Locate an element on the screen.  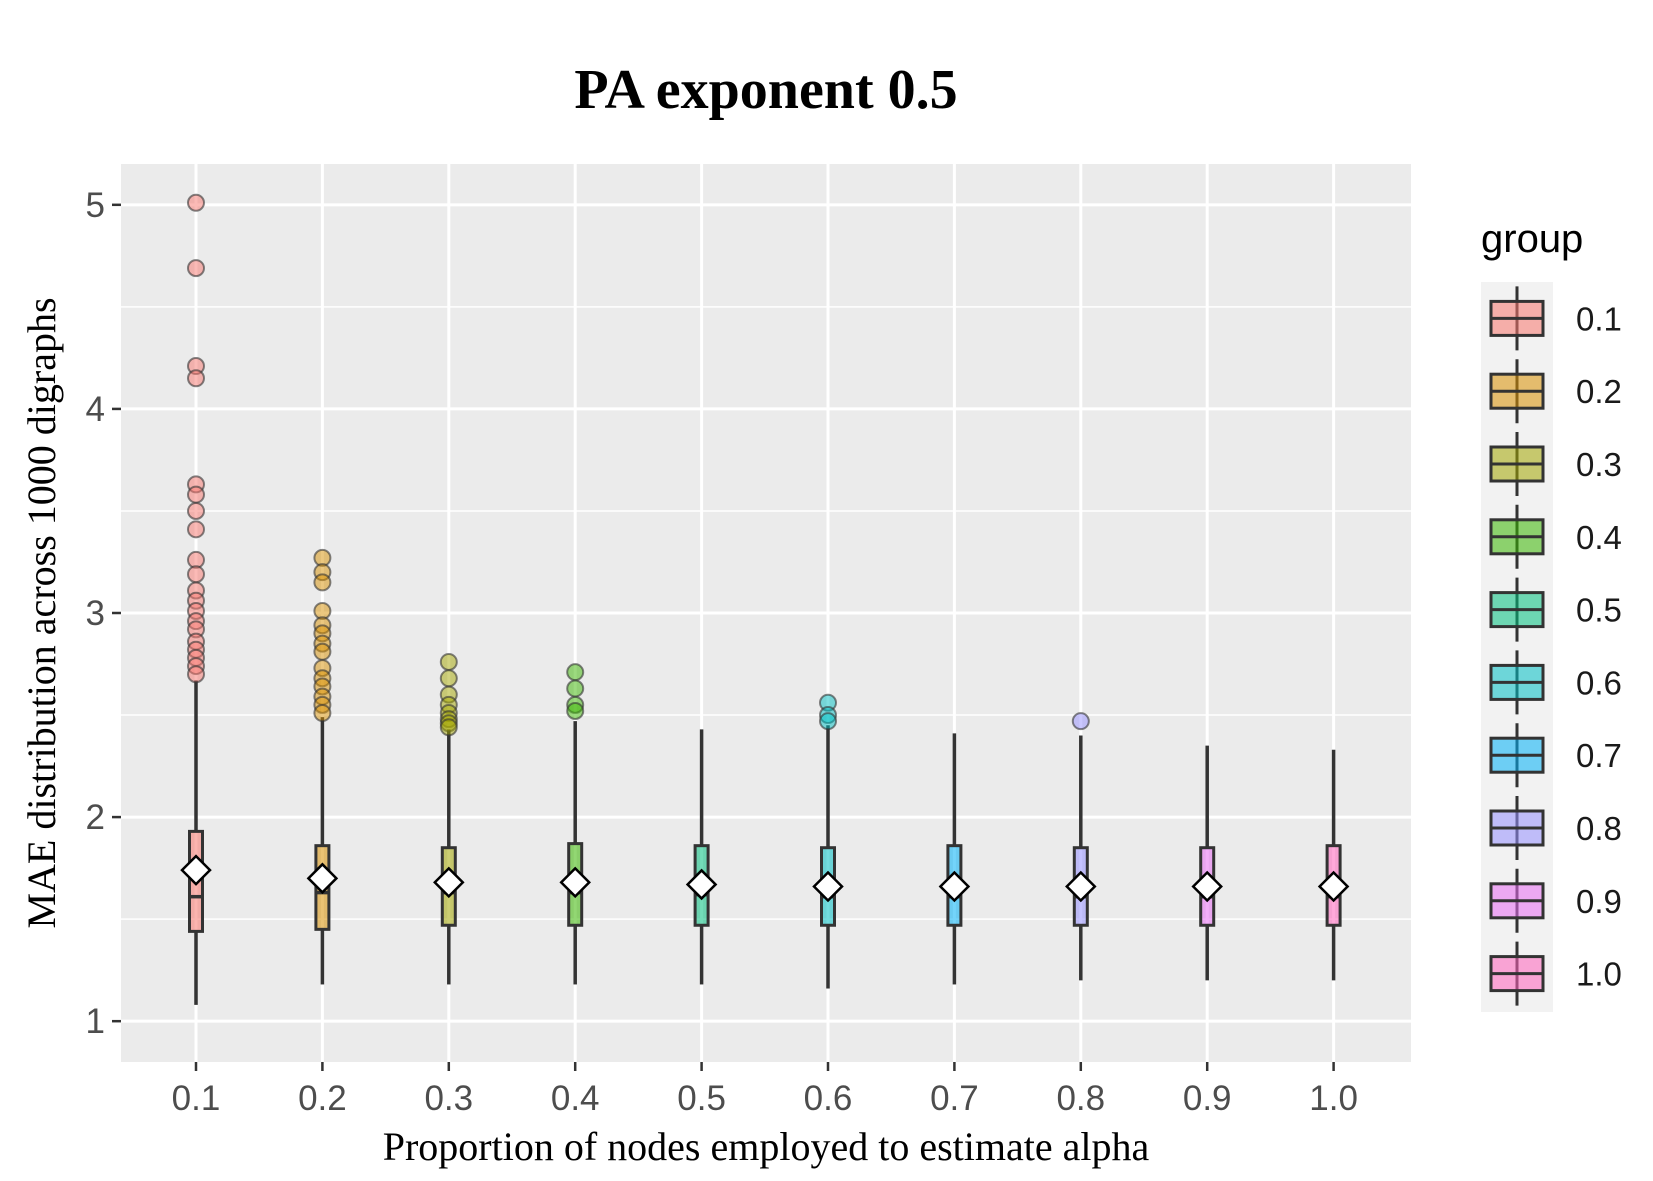
legend-item-0.6: 0.6 is located at coordinates (1555, 682).